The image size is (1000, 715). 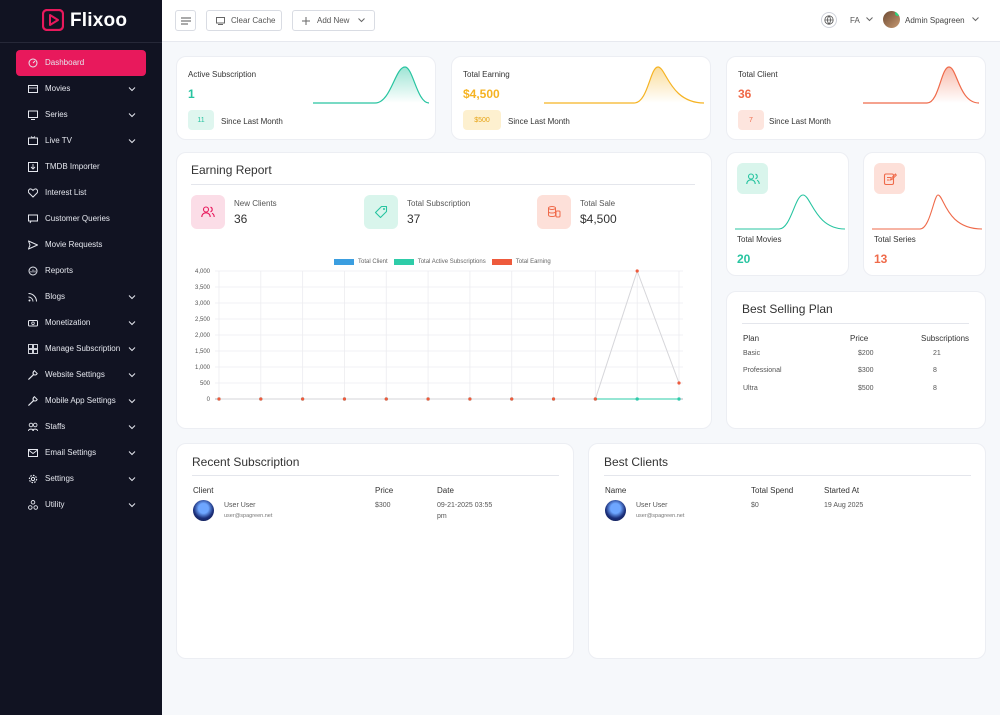 What do you see at coordinates (74, 244) in the screenshot?
I see `sidebar-item-label: Movie Requests` at bounding box center [74, 244].